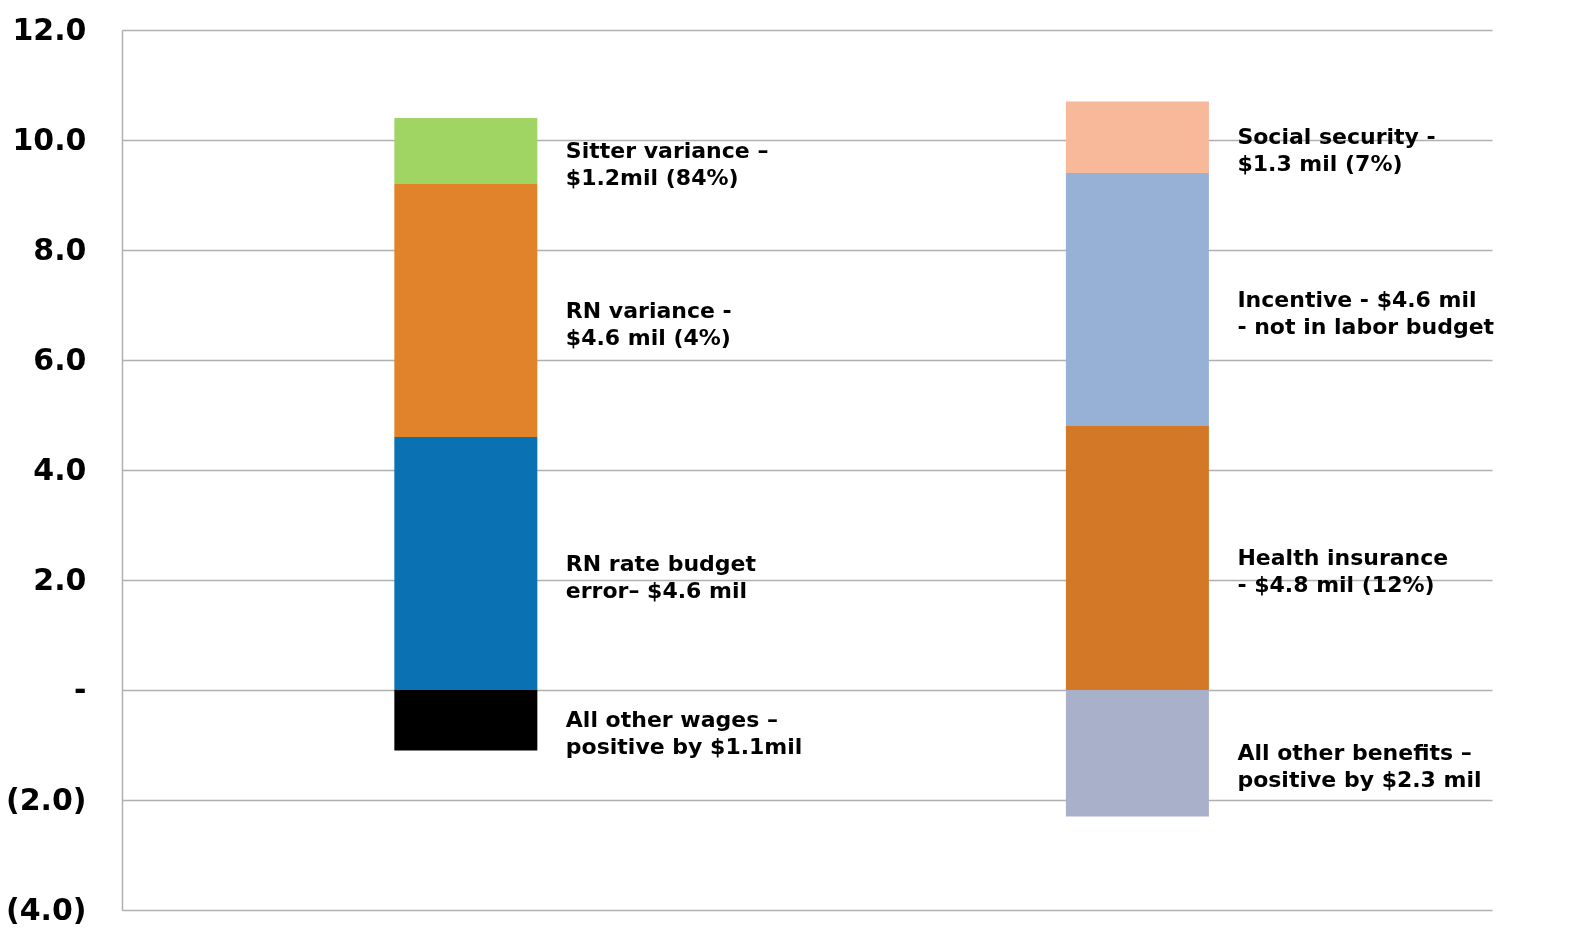 This screenshot has height=935, width=1572. I want to click on y-tick-label: -, so click(80, 689).